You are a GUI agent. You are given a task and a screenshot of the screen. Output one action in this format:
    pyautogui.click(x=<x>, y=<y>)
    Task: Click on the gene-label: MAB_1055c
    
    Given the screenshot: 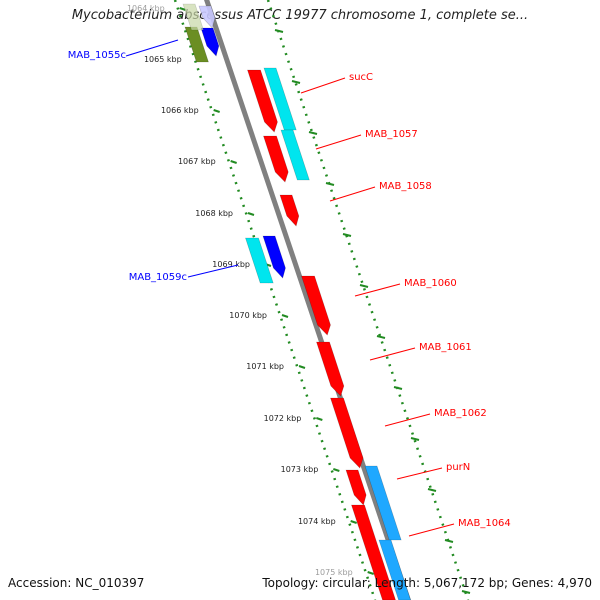 What is the action you would take?
    pyautogui.click(x=97, y=55)
    